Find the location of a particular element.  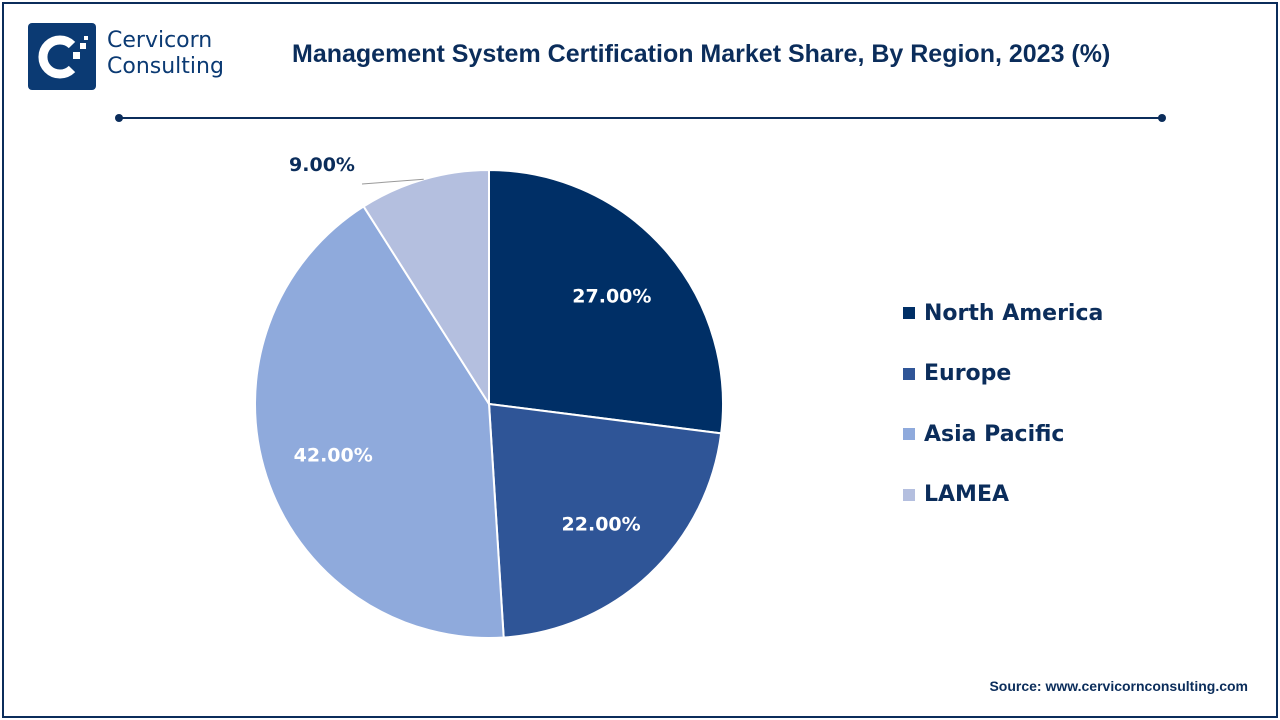

divider-dot-right is located at coordinates (1162, 118).